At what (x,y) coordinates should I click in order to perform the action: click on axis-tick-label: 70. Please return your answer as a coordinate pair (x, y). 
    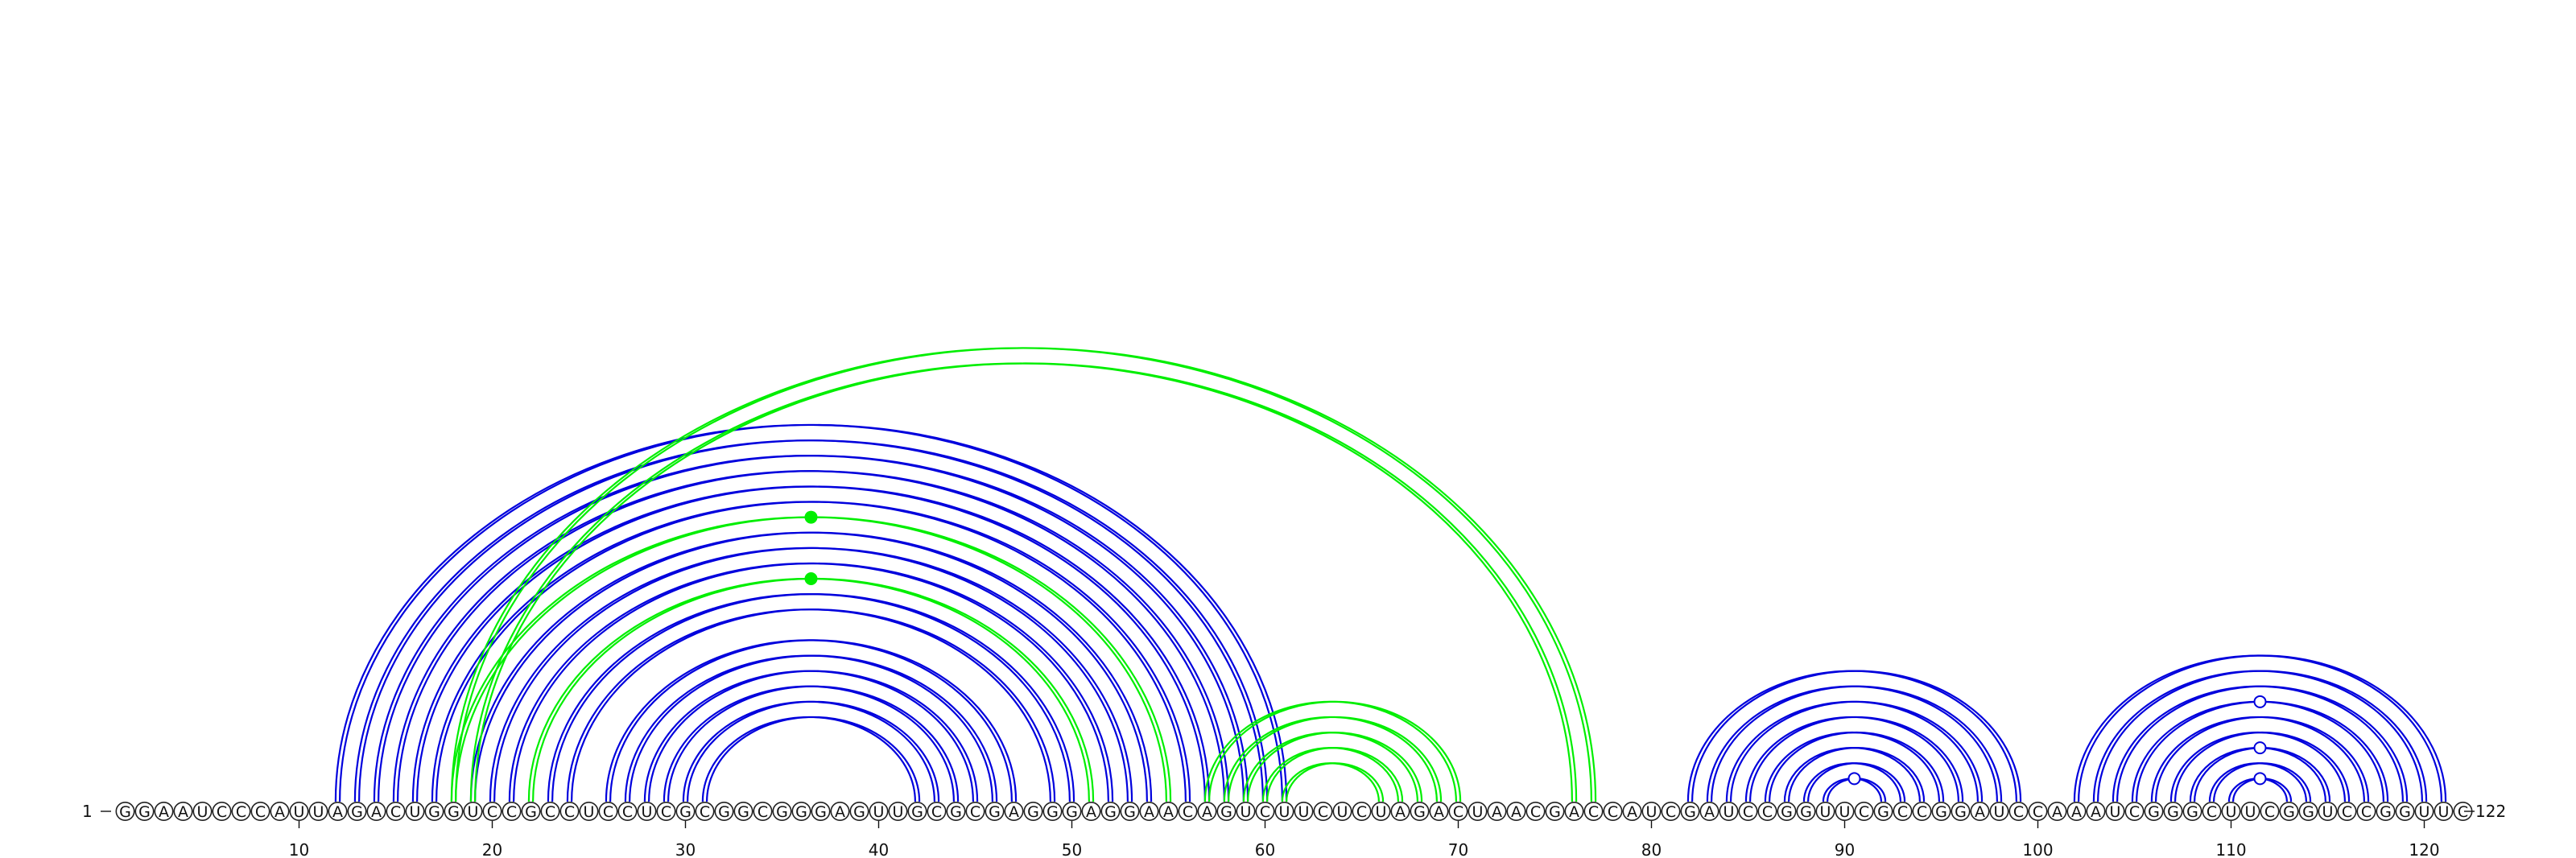
    Looking at the image, I should click on (1458, 849).